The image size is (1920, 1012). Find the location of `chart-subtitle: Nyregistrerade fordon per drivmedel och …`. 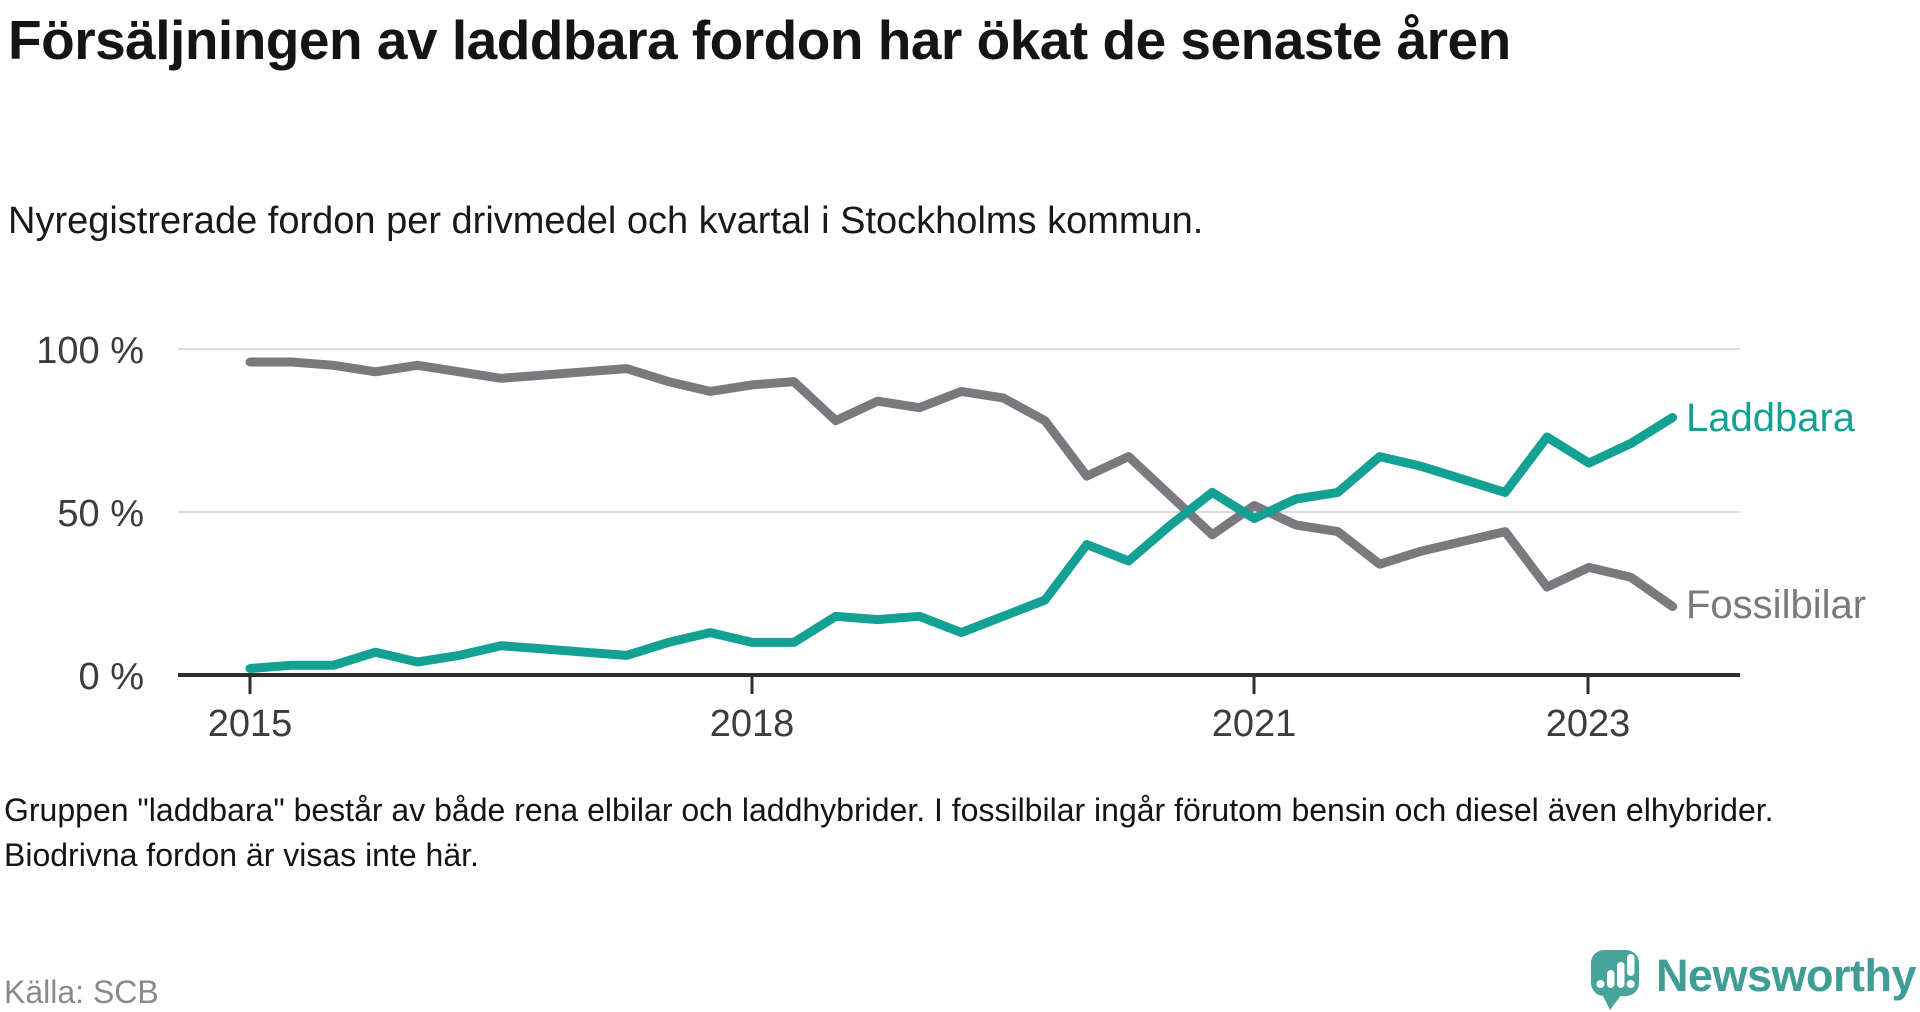

chart-subtitle: Nyregistrerade fordon per drivmedel och … is located at coordinates (606, 221).